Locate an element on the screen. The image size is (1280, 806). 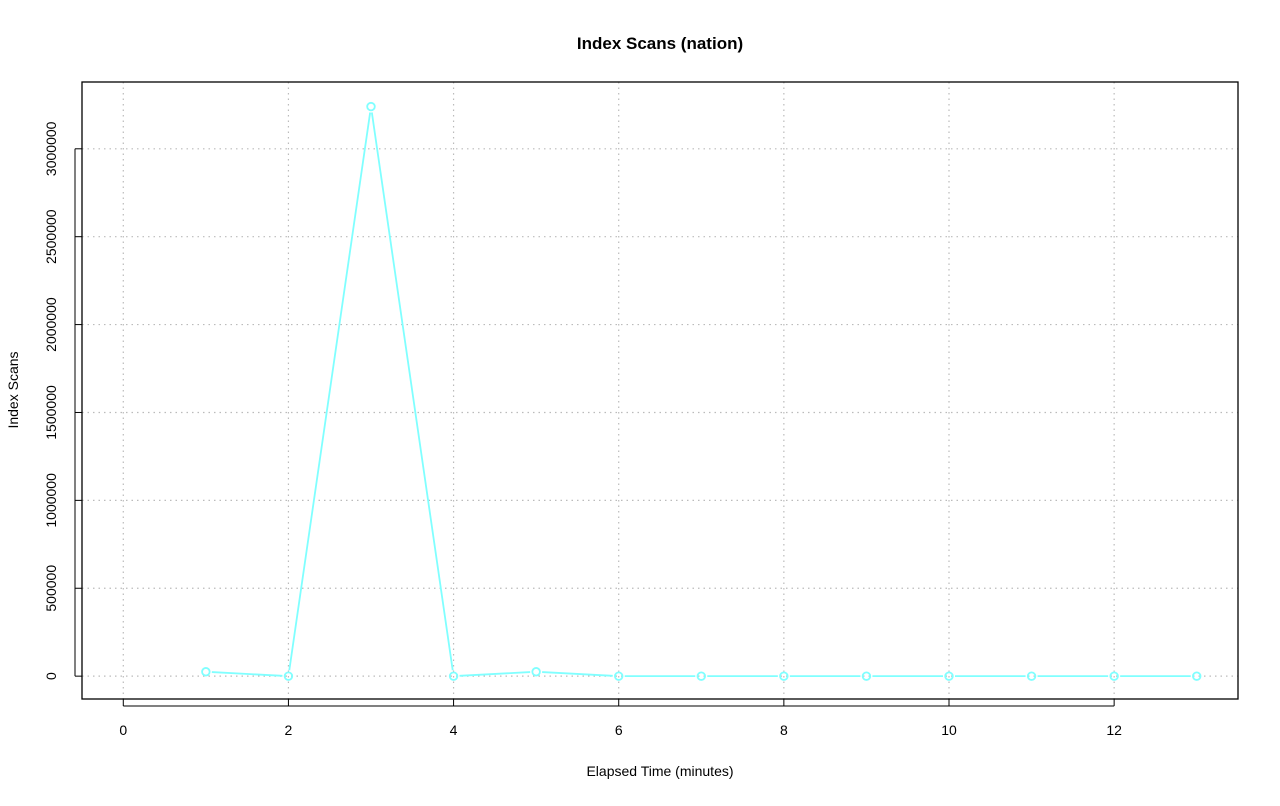
y-tick-label: 1000000 is located at coordinates (51, 500).